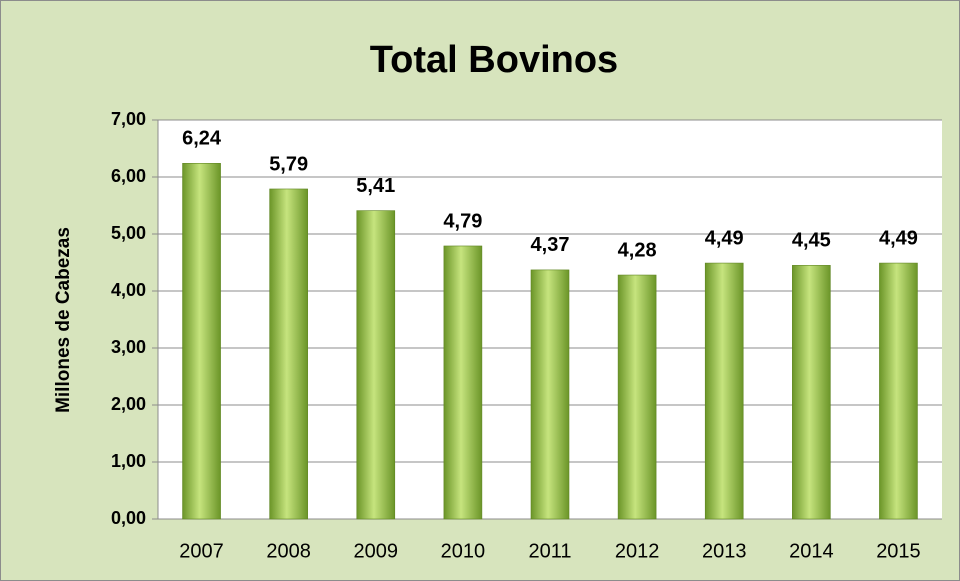 The width and height of the screenshot is (960, 581). I want to click on x-tick-label: 2013, so click(724, 551).